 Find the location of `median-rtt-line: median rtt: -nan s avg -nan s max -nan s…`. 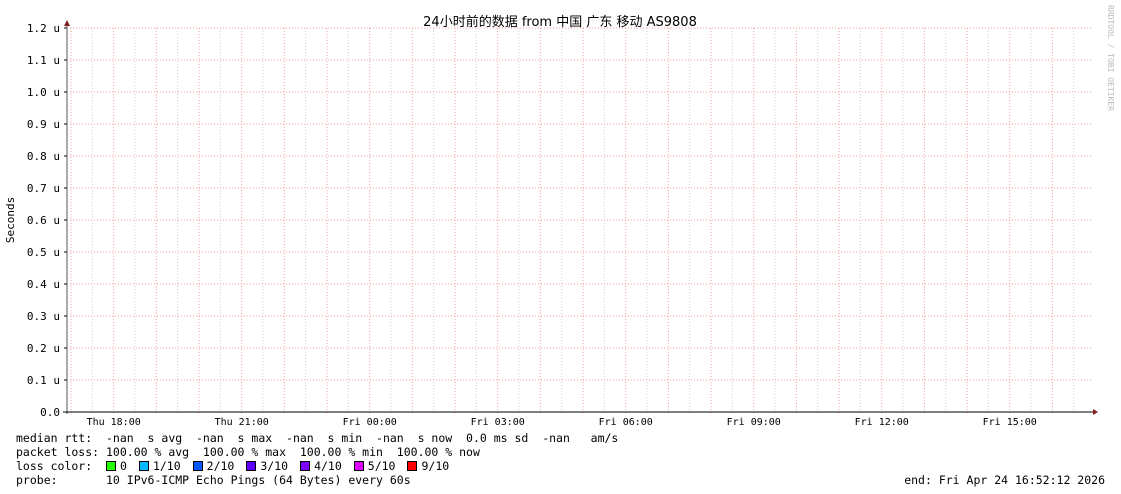

median-rtt-line: median rtt: -nan s avg -nan s max -nan s… is located at coordinates (317, 438).